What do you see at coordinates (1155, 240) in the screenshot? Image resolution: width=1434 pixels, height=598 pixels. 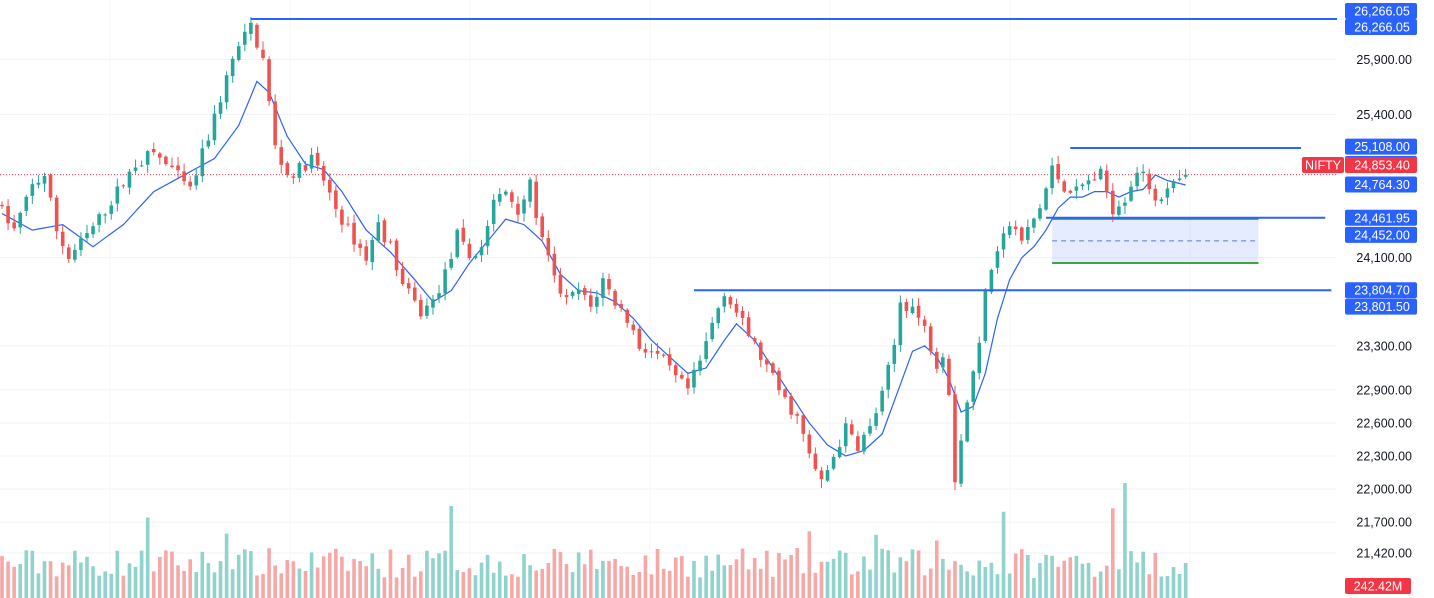 I see `price-zone-rectangle` at bounding box center [1155, 240].